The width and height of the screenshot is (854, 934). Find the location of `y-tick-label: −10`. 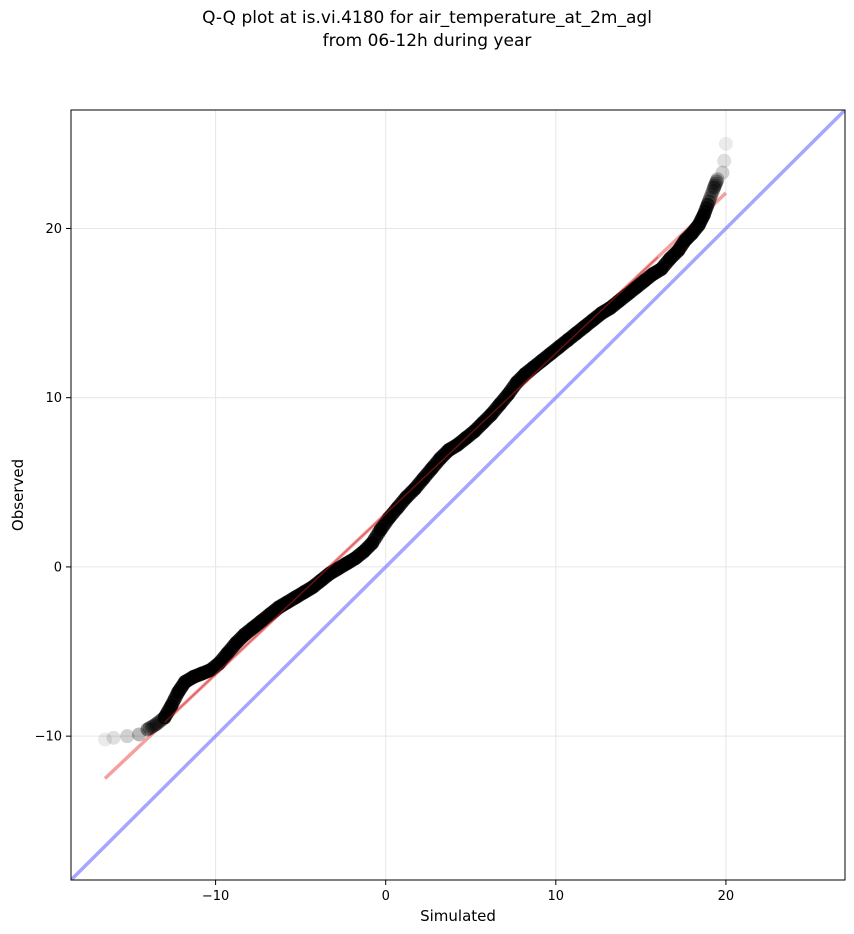

y-tick-label: −10 is located at coordinates (48, 737).